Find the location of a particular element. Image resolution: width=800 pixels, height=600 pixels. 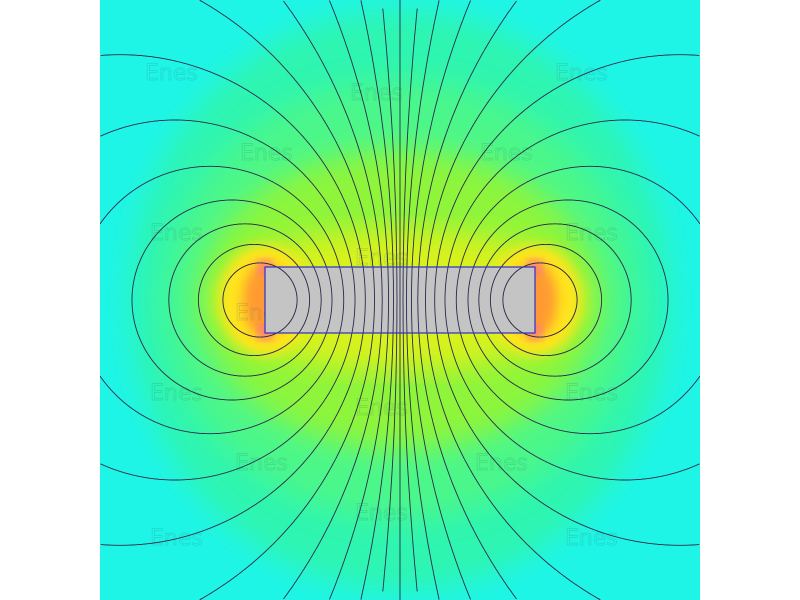

magnet-outline is located at coordinates (400, 300).